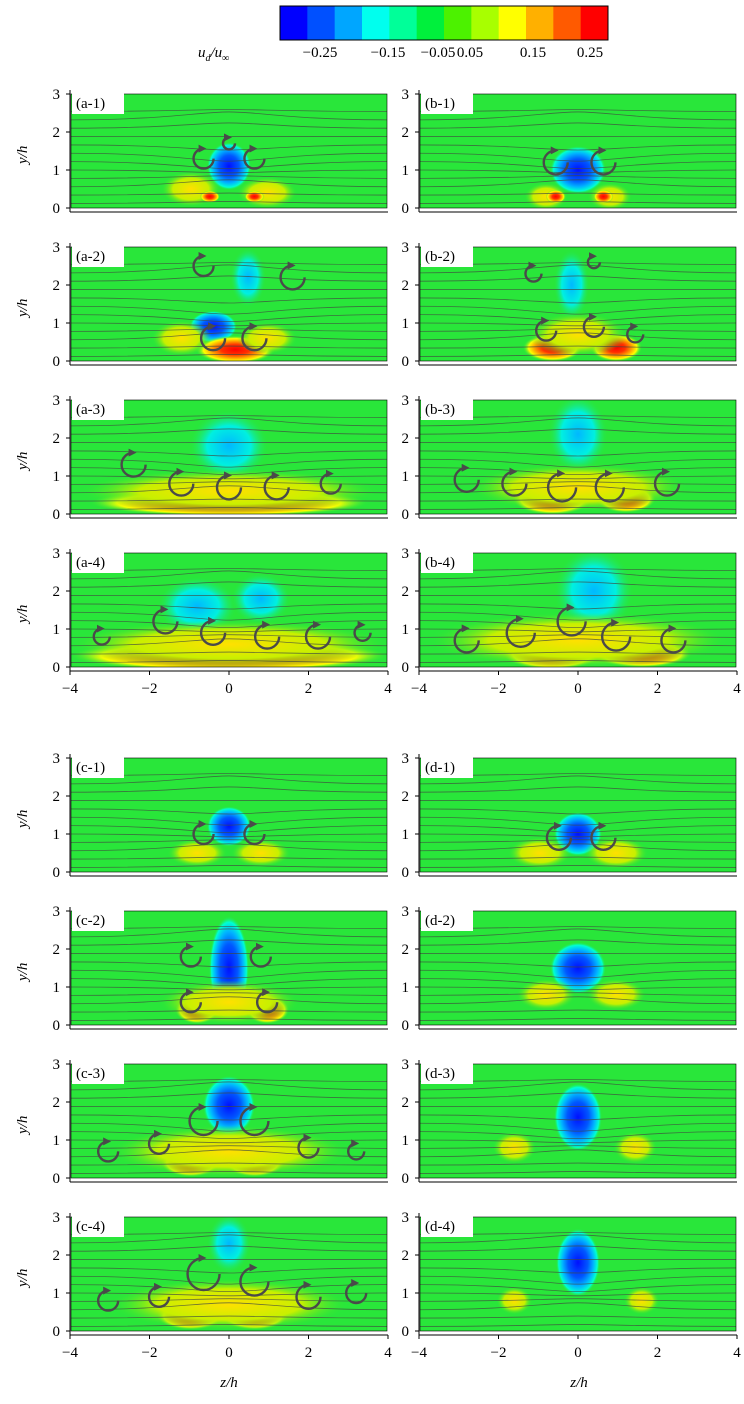 Image resolution: width=744 pixels, height=1404 pixels. I want to click on panel-tag: (c-4), so click(90, 1227).